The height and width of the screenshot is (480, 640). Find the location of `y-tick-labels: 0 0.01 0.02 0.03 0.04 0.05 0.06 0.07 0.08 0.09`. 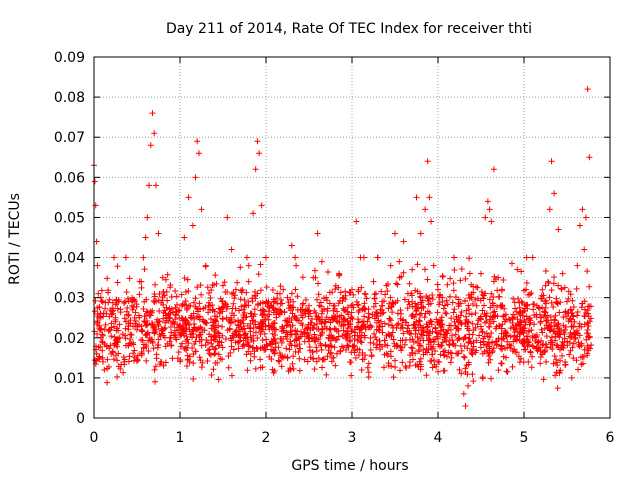

y-tick-labels: 0 0.01 0.02 0.03 0.04 0.05 0.06 0.07 0.08 0.09 is located at coordinates (69, 238).